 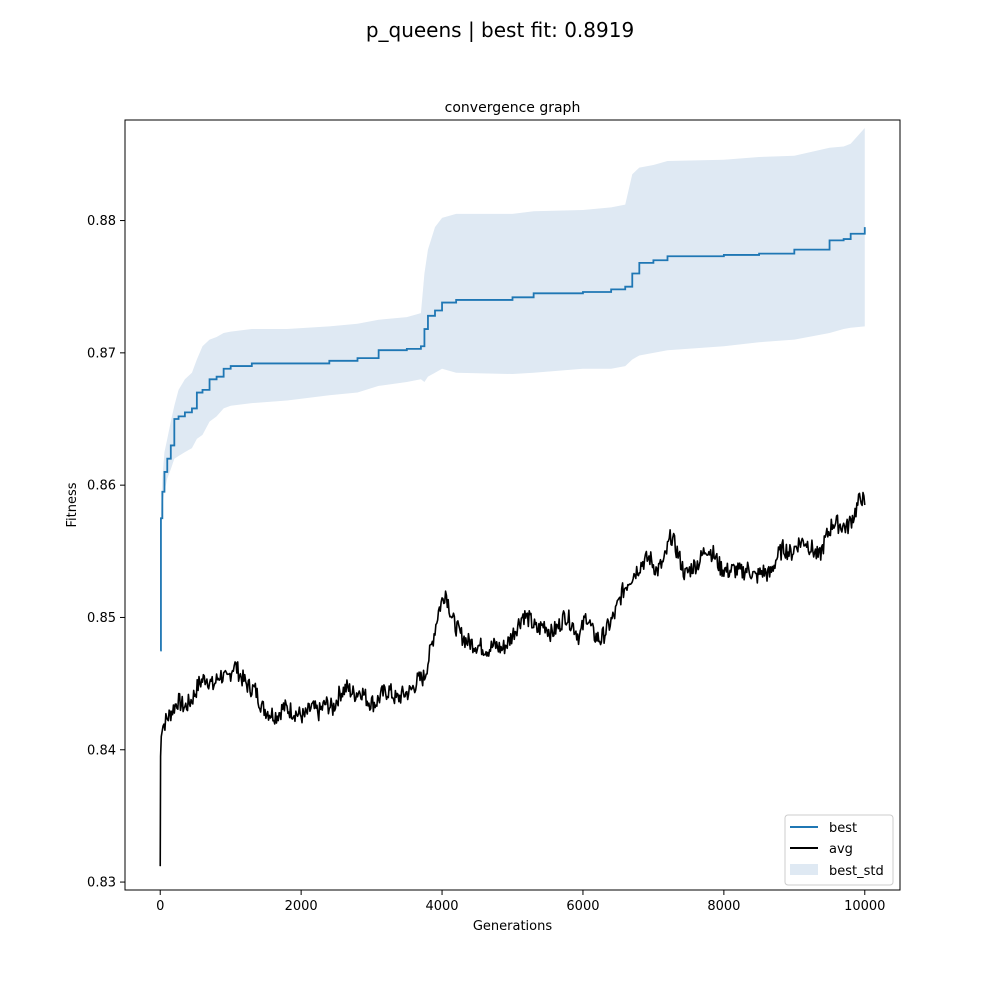 I want to click on y-tick-label: 0.87, so click(x=101, y=353).